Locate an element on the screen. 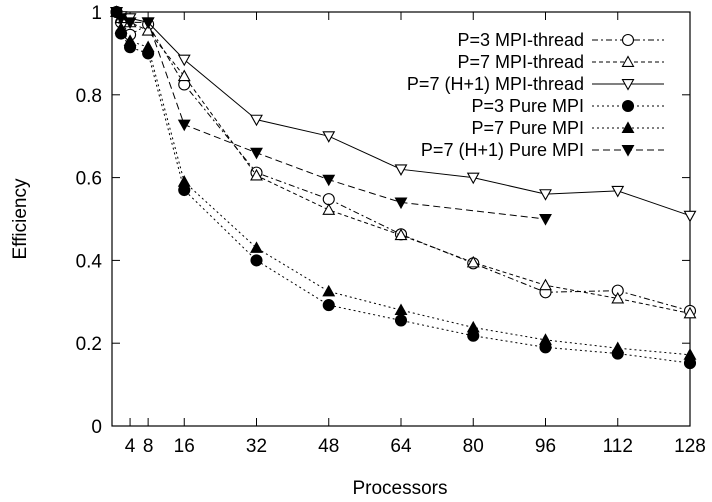 The image size is (712, 502). x-tick-label: 4 is located at coordinates (130, 446).